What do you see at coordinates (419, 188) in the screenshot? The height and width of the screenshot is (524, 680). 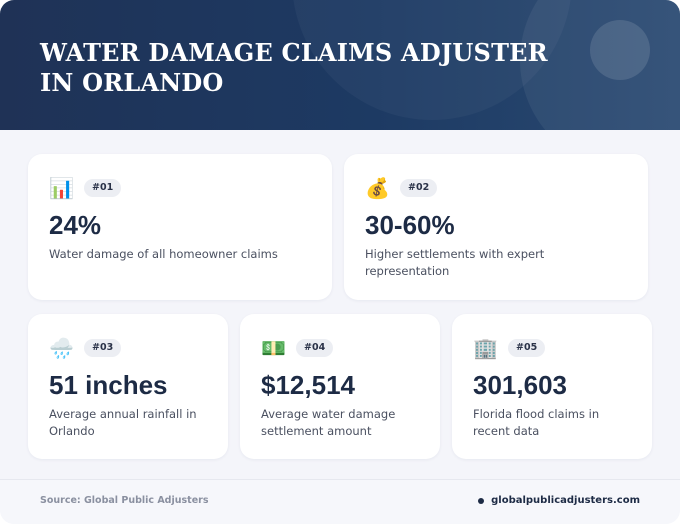 I see `stat-number-badge: #02` at bounding box center [419, 188].